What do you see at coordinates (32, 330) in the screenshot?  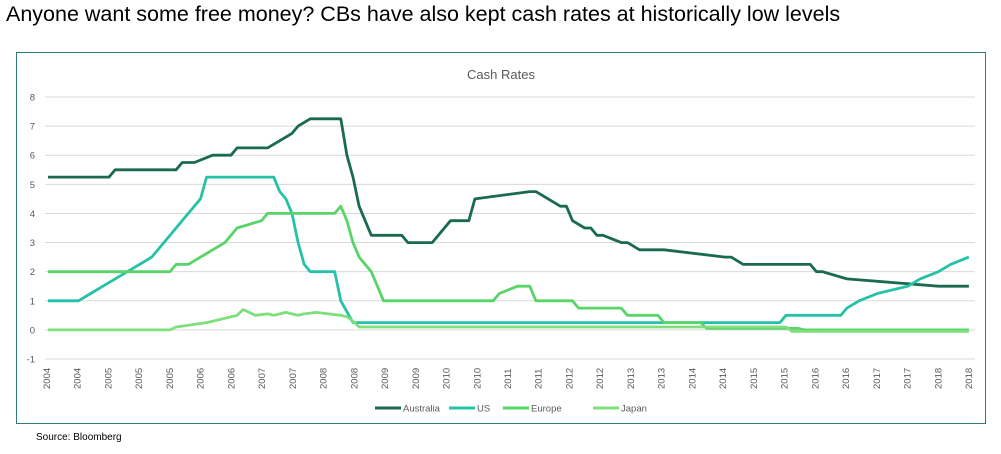 I see `y-tick-label: 0` at bounding box center [32, 330].